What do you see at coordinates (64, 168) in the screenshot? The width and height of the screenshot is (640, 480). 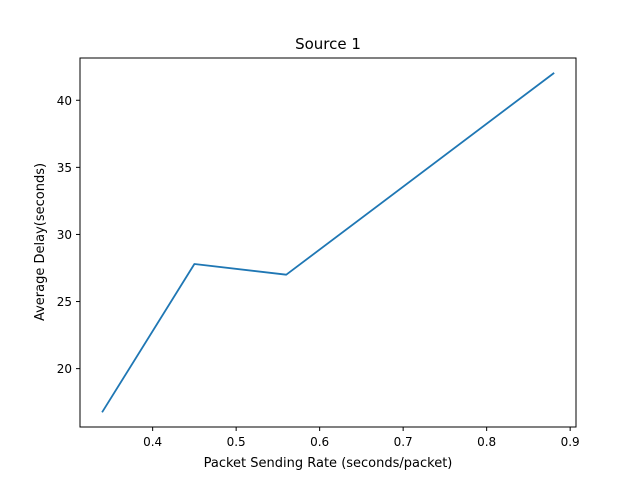 I see `y-tick-label: 35` at bounding box center [64, 168].